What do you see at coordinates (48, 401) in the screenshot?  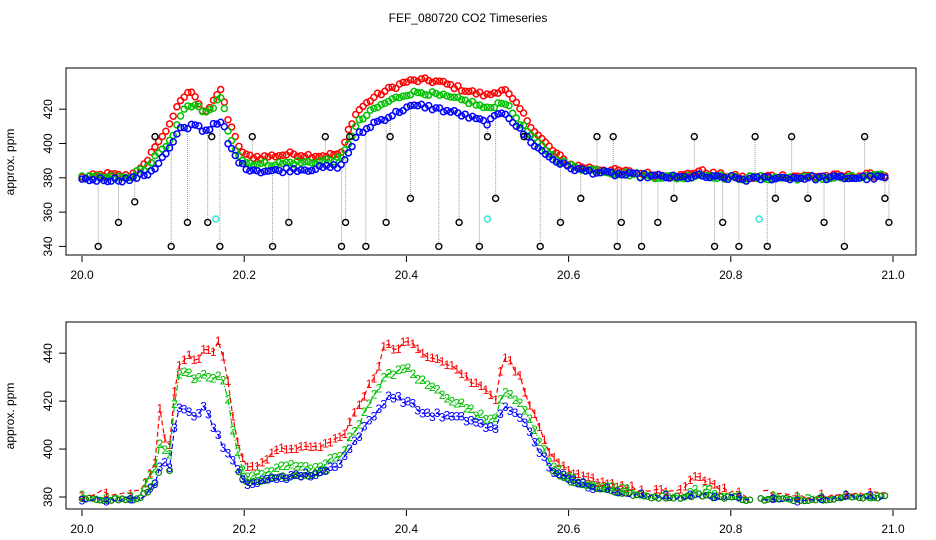 I see `y-tick-label: 420` at bounding box center [48, 401].